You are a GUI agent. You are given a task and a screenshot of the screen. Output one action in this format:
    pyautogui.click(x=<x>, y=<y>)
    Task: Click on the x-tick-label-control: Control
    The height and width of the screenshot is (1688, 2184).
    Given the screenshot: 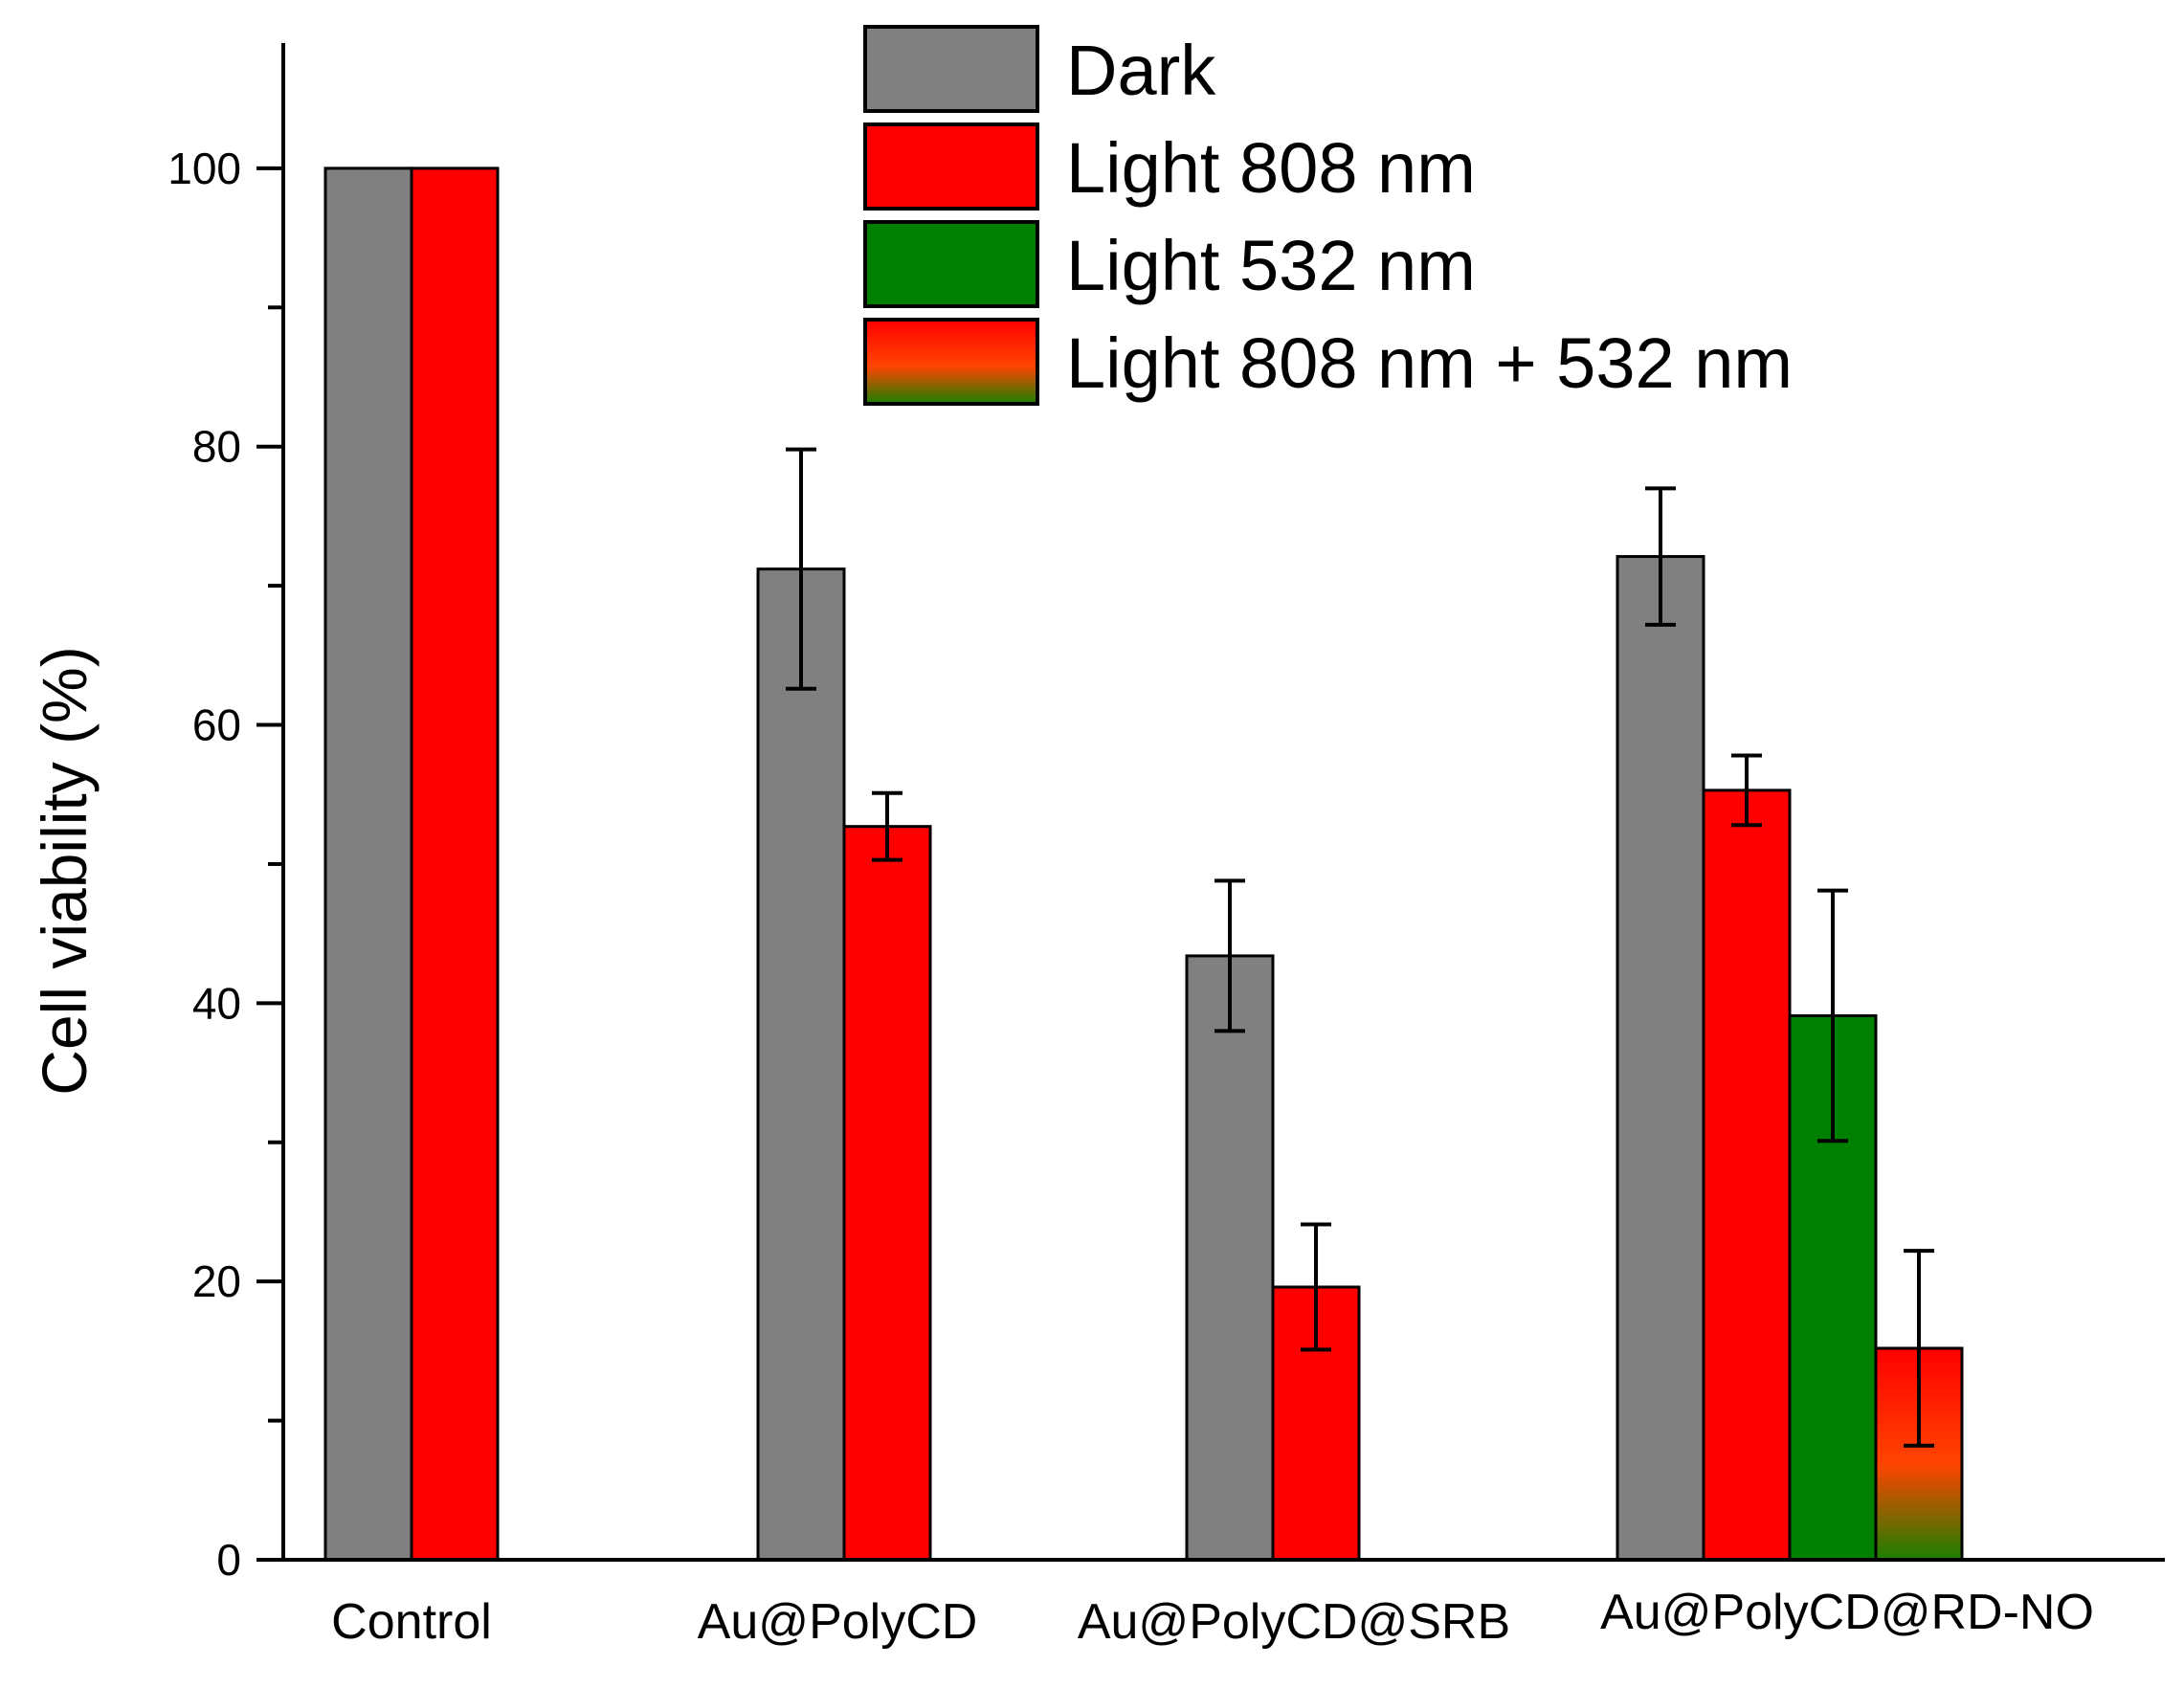 What is the action you would take?
    pyautogui.click(x=411, y=1622)
    